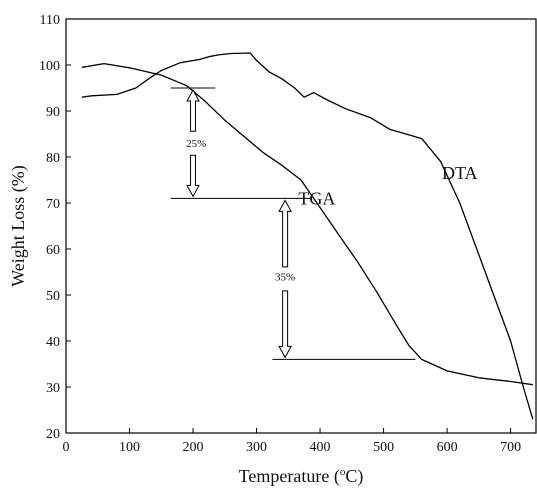  Describe the element at coordinates (53, 204) in the screenshot. I see `y-tick-label: 70` at that location.